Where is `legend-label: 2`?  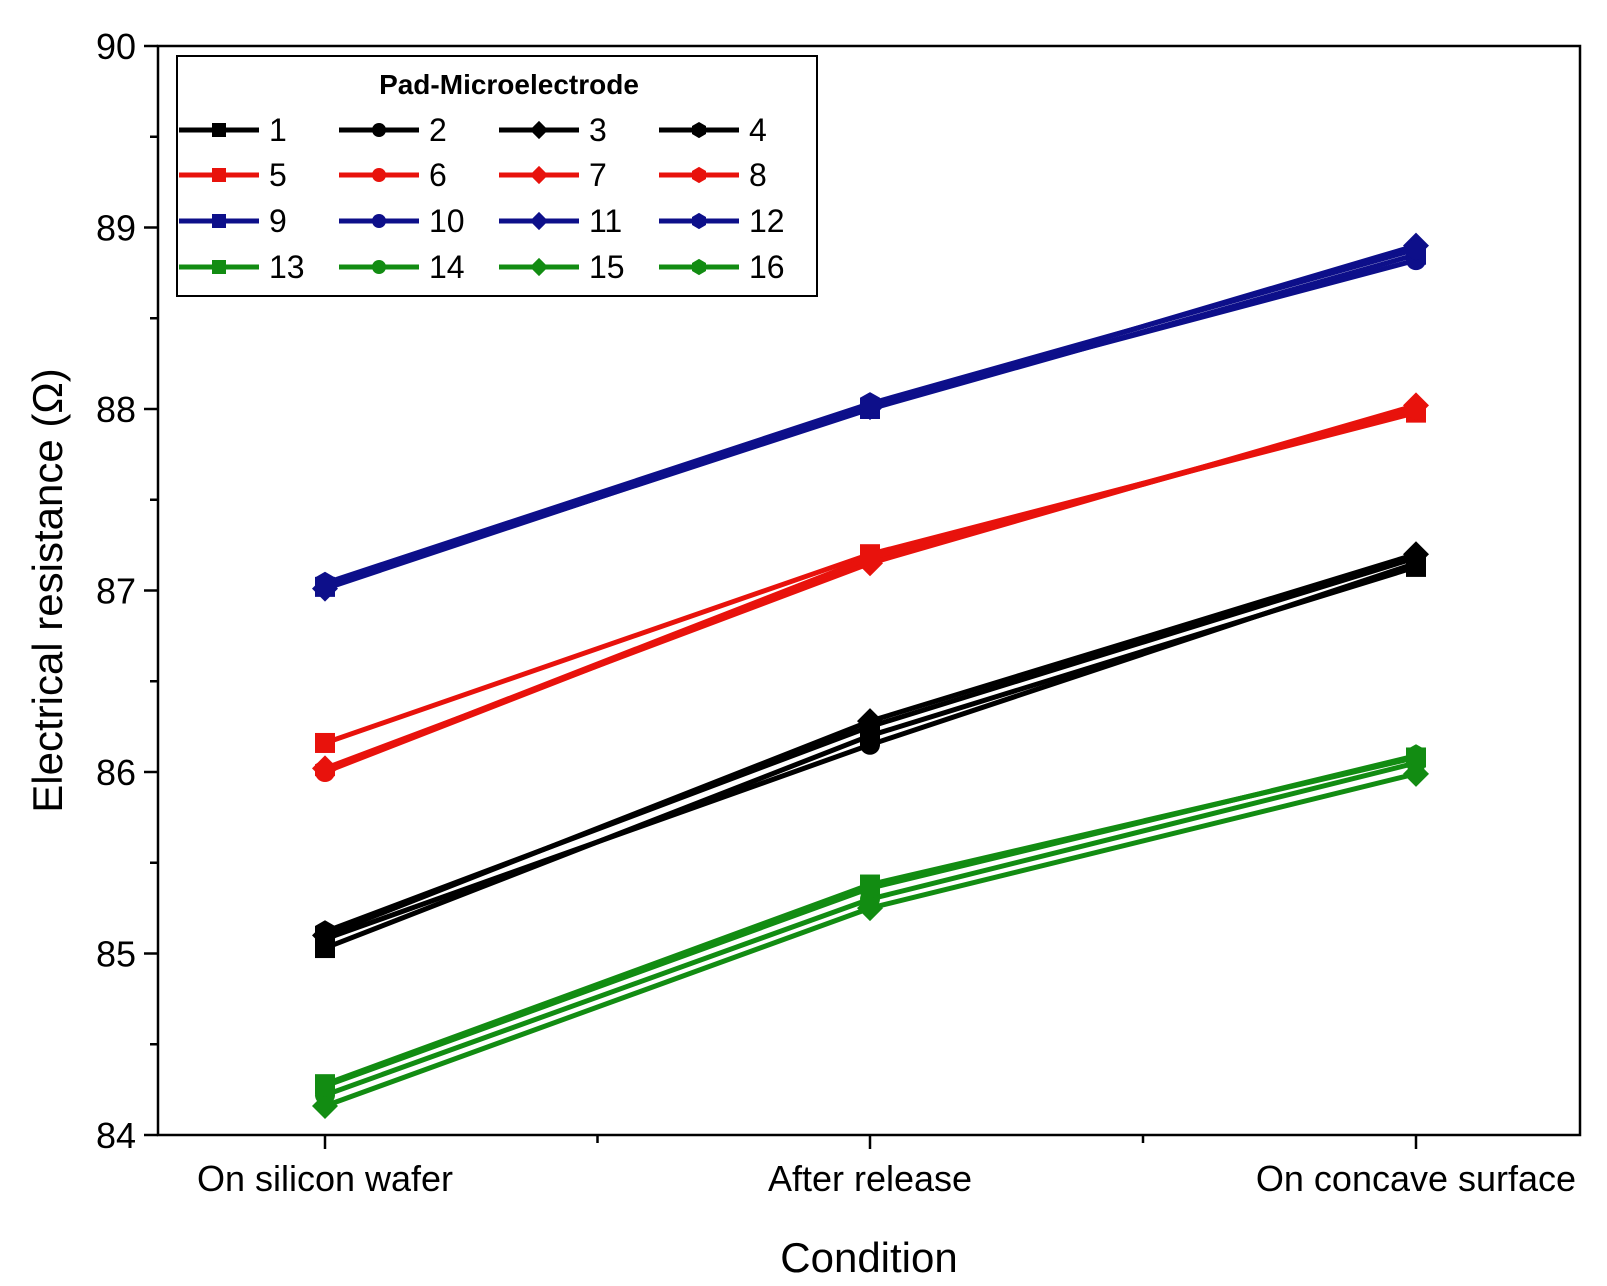
legend-label: 2 is located at coordinates (438, 130).